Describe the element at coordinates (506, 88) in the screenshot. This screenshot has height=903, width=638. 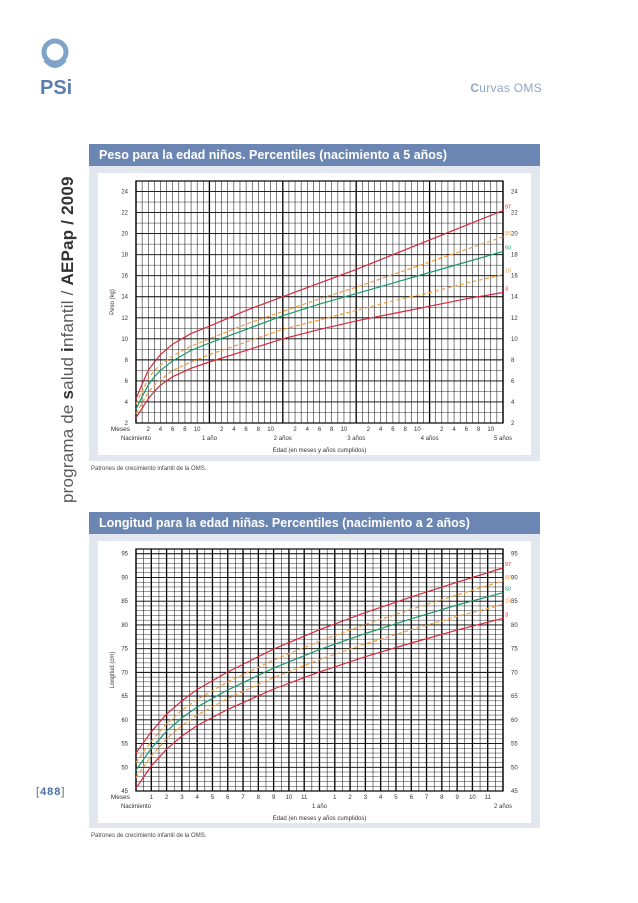
I see `section-header: Curvas OMS` at that location.